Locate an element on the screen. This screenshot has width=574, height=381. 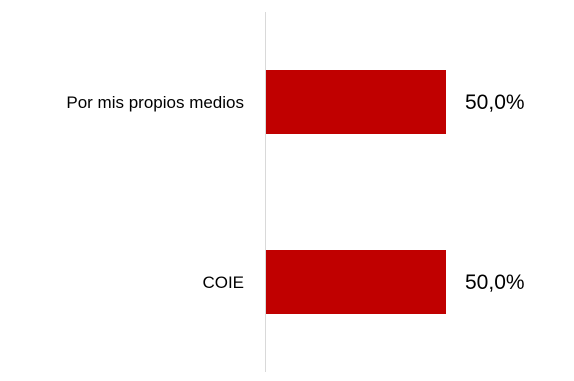
category-label-1: COIE is located at coordinates (223, 282).